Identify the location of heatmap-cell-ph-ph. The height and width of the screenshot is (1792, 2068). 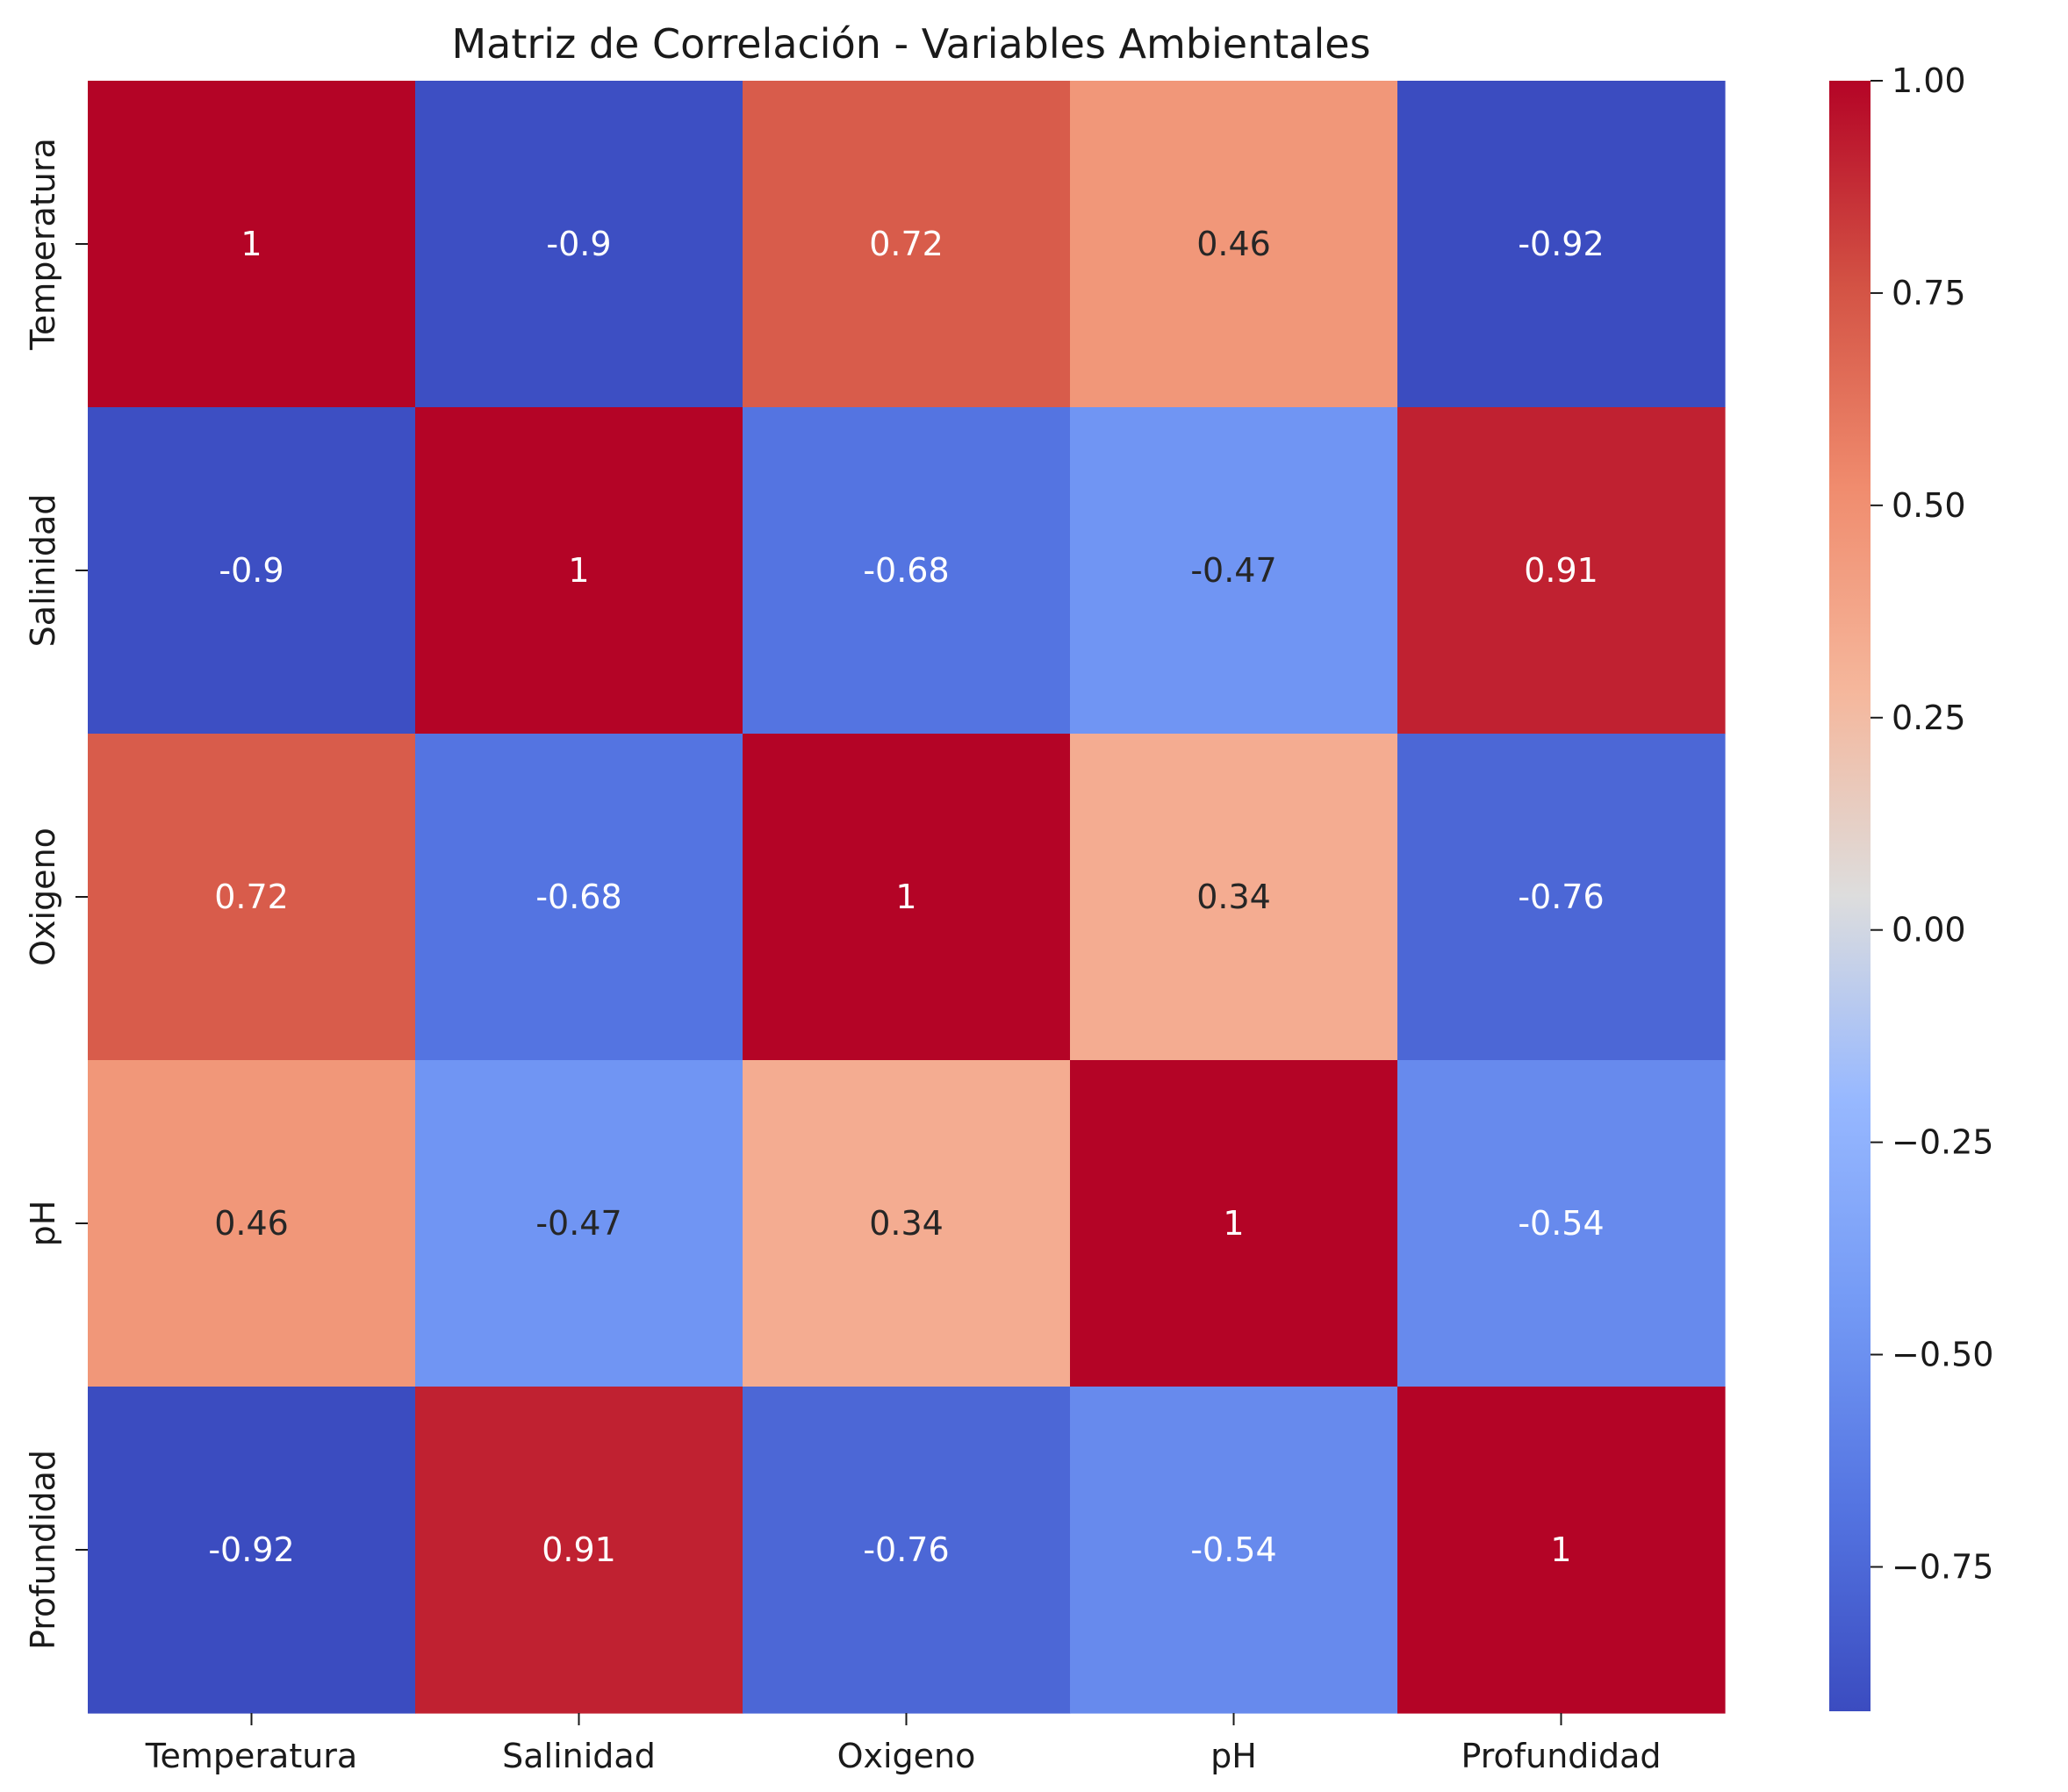
(1234, 1223).